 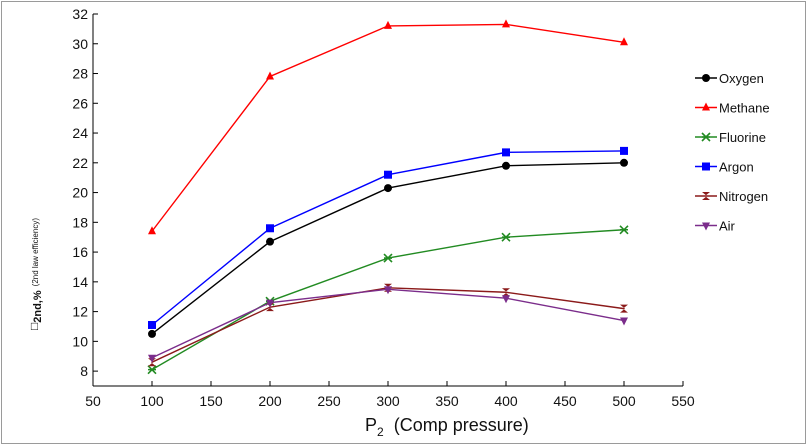 I want to click on x-tick-label: 250, so click(x=329, y=401).